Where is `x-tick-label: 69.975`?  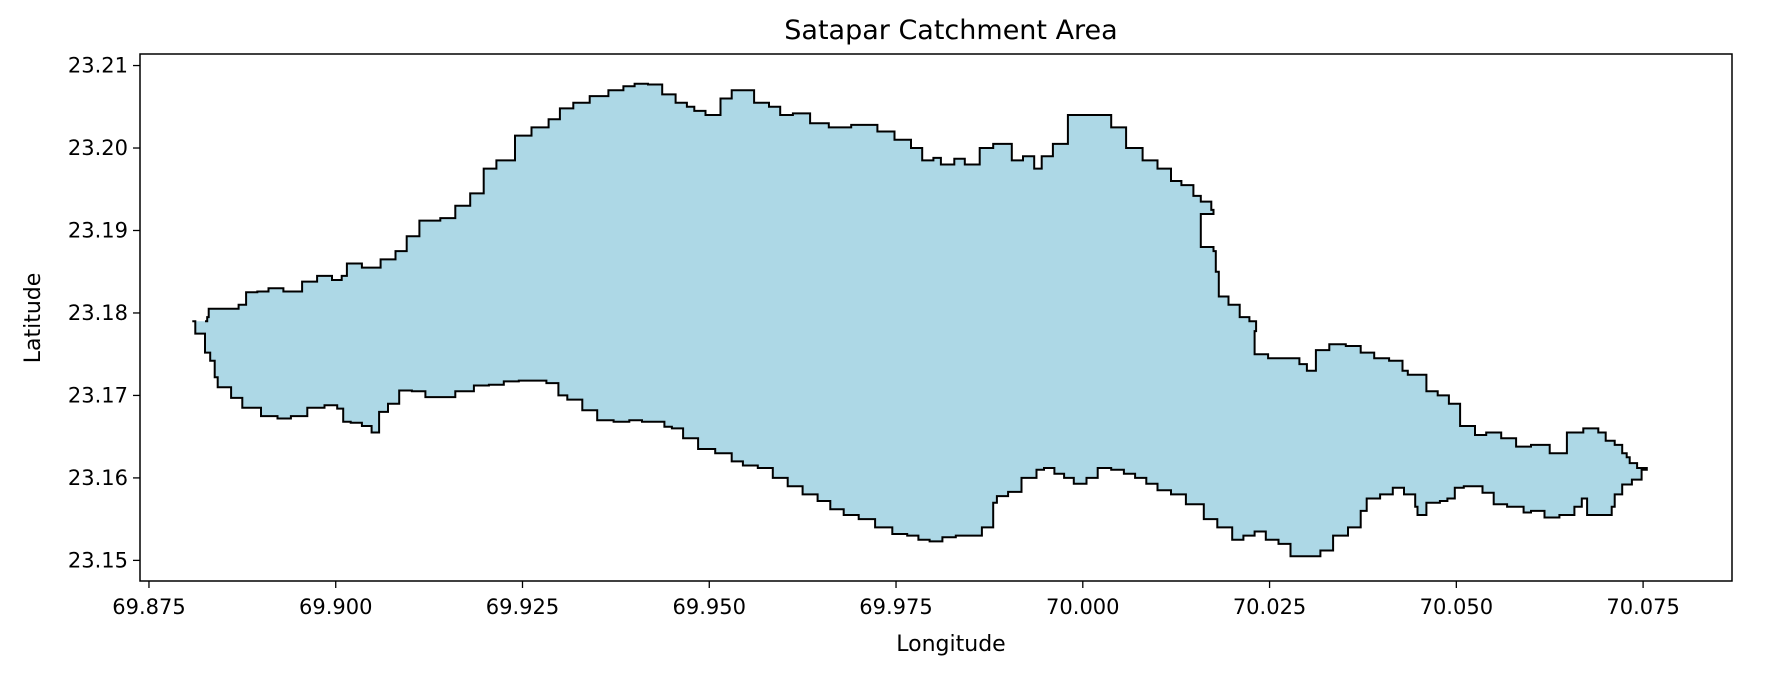
x-tick-label: 69.975 is located at coordinates (895, 607).